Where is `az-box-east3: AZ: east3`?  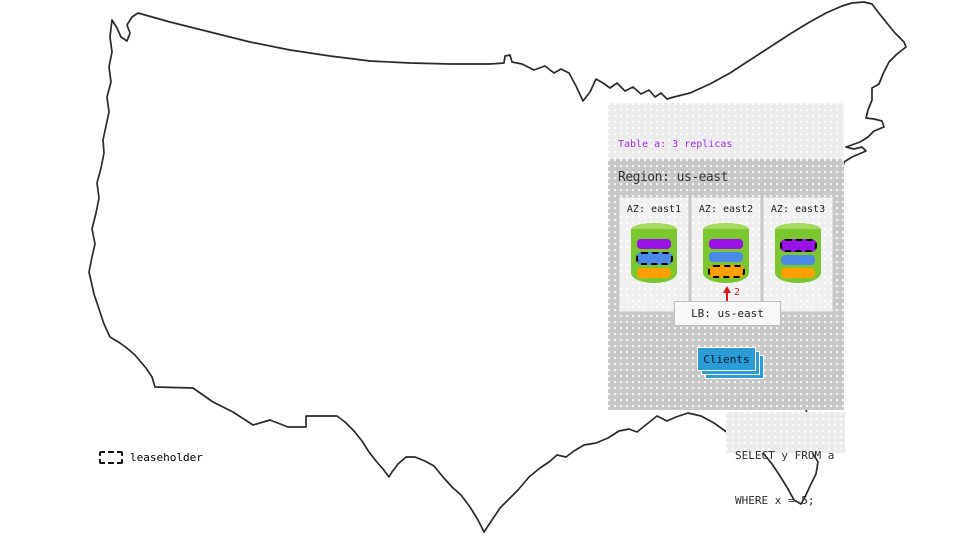
az-box-east3: AZ: east3 is located at coordinates (798, 254).